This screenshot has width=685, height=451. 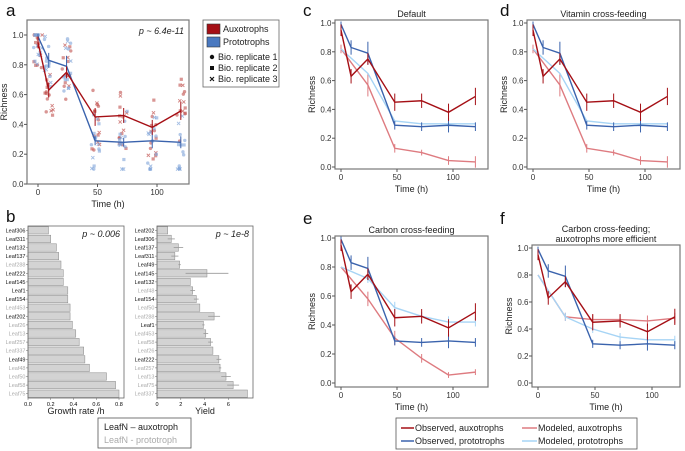 I want to click on legend-mod-aux: Modeled, auxotrophs, so click(x=580, y=428).